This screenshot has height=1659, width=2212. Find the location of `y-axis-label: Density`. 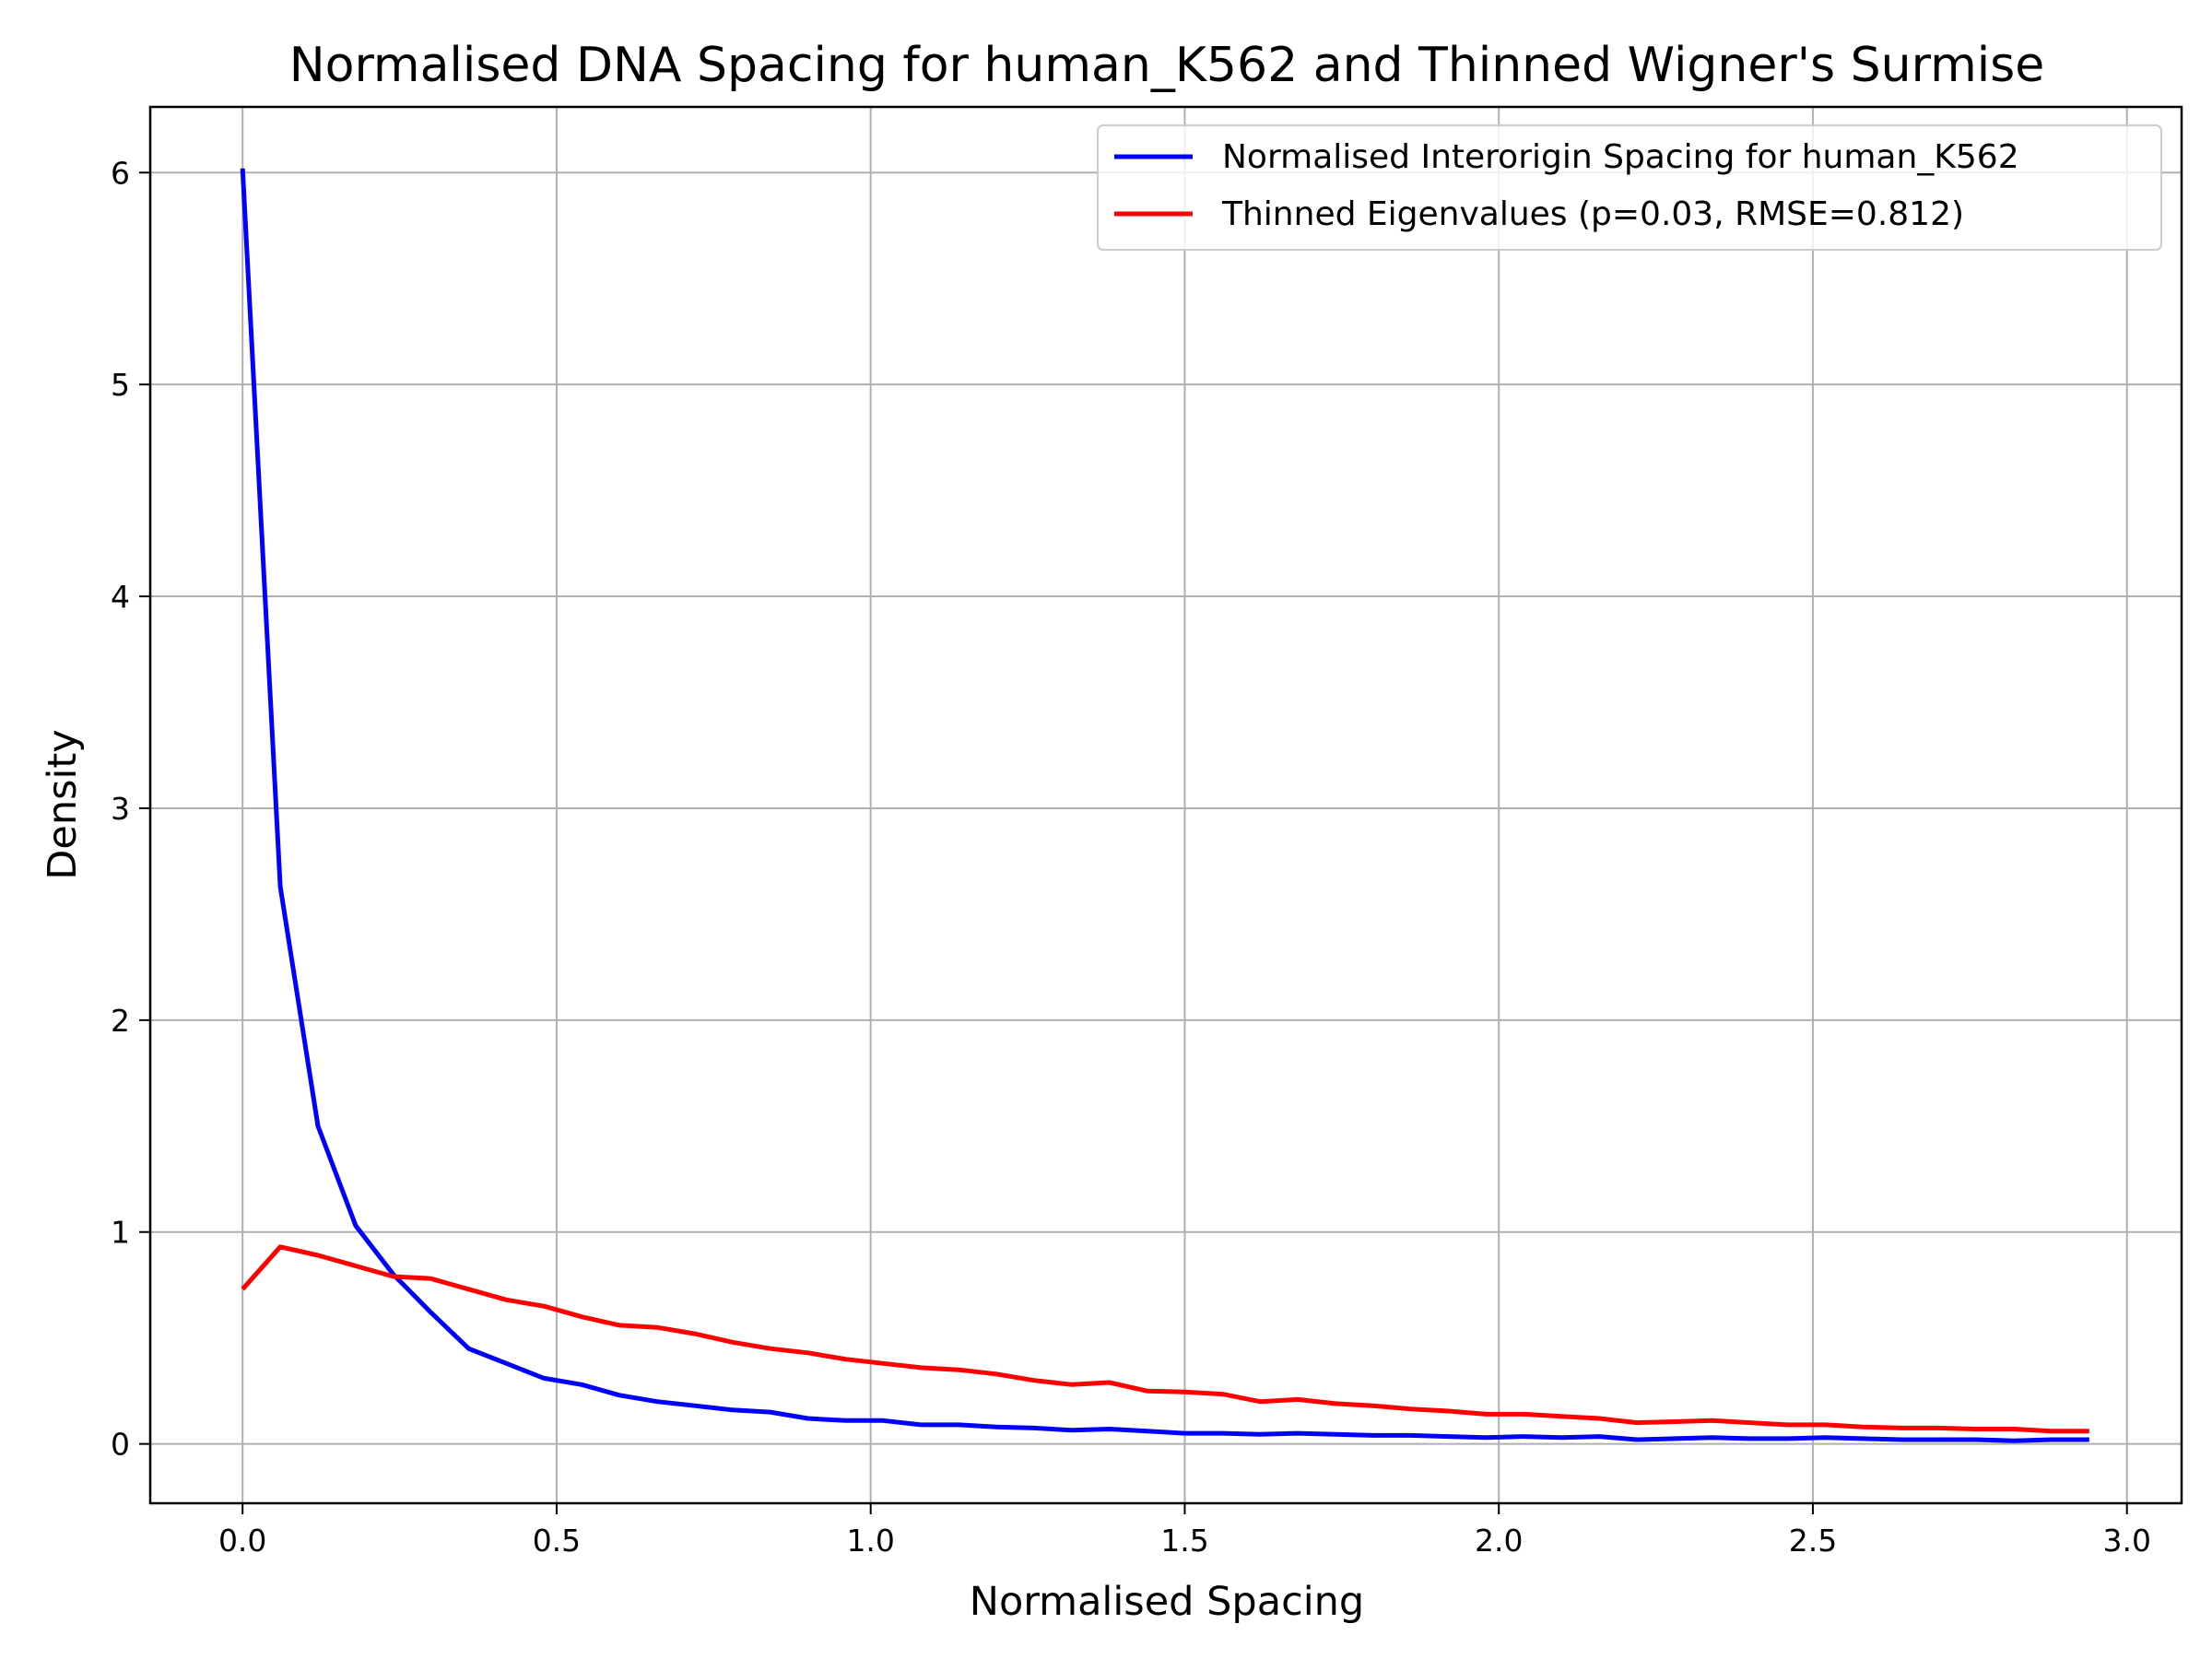

y-axis-label: Density is located at coordinates (63, 804).